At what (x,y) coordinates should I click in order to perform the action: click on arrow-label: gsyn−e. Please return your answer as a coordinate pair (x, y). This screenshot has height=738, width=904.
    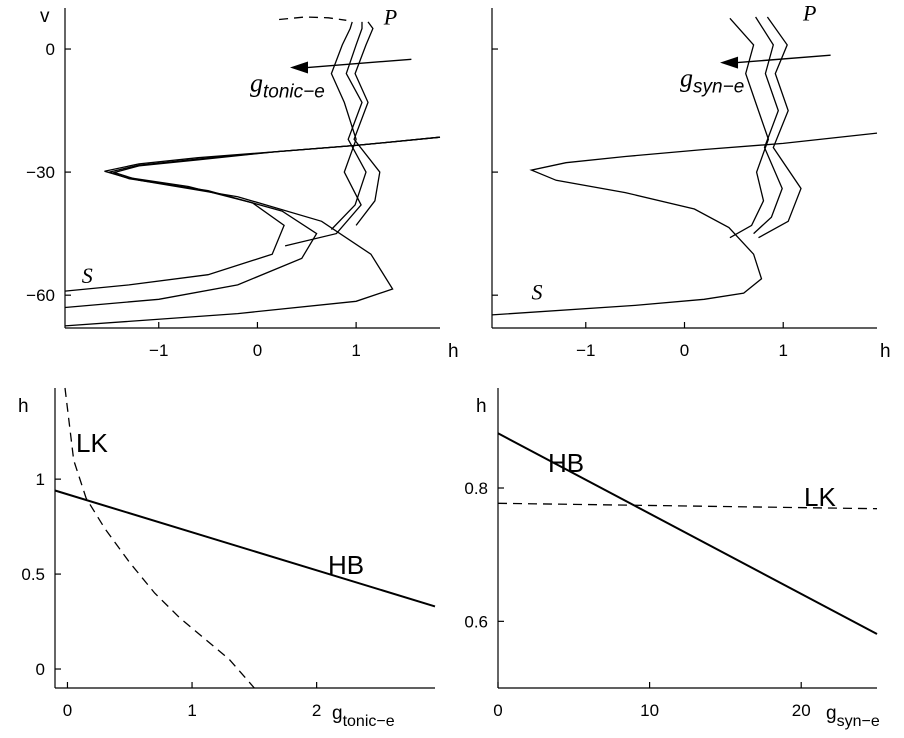
    Looking at the image, I should click on (712, 81).